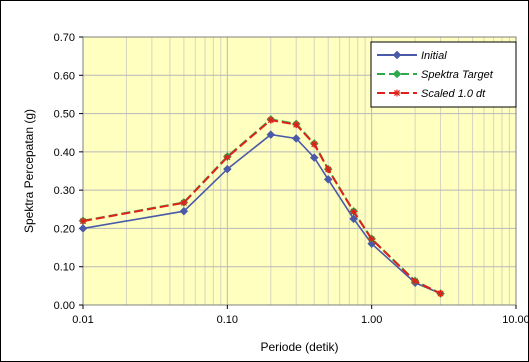 This screenshot has height=362, width=529. I want to click on x-tick-label: 10.00, so click(515, 320).